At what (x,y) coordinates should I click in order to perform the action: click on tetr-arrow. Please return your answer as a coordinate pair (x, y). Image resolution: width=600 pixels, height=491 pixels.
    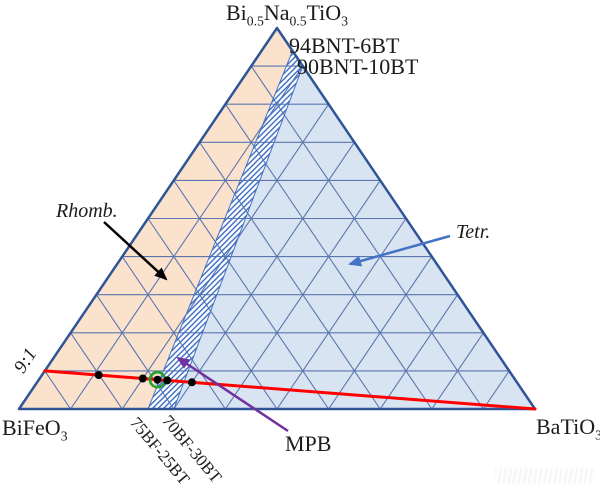
    Looking at the image, I should click on (399, 250).